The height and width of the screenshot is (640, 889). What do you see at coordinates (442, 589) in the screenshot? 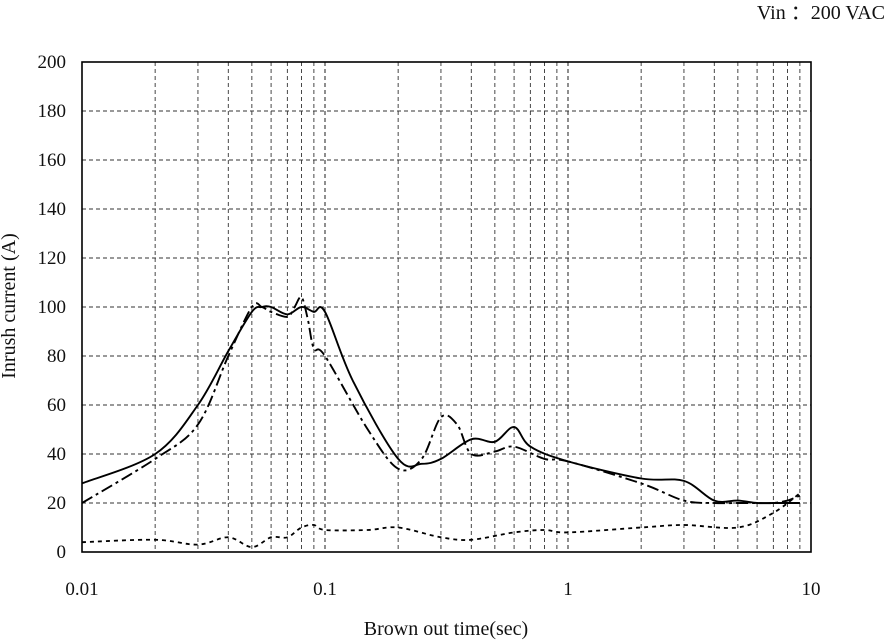
I see `x-tick-labels: 0.01 0.1 1 10` at bounding box center [442, 589].